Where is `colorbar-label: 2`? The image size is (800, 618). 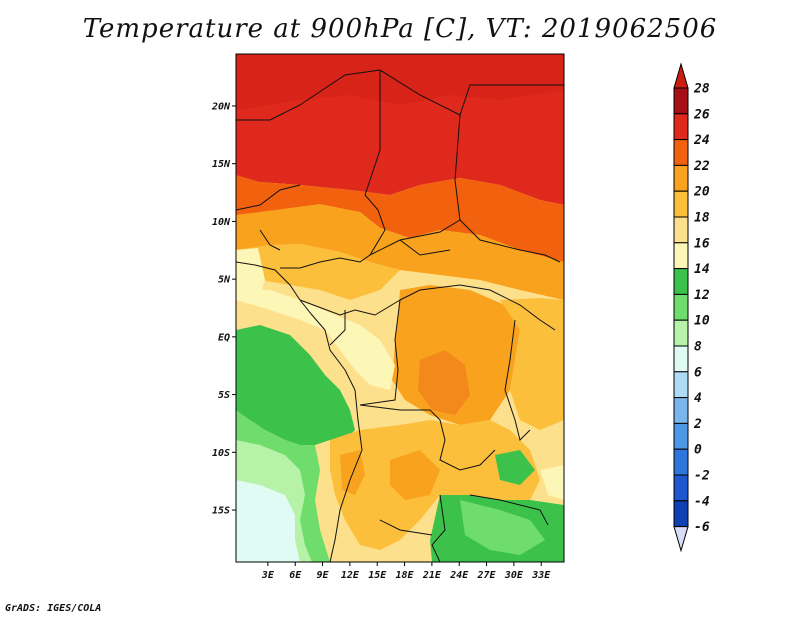 colorbar-label: 2 is located at coordinates (697, 424).